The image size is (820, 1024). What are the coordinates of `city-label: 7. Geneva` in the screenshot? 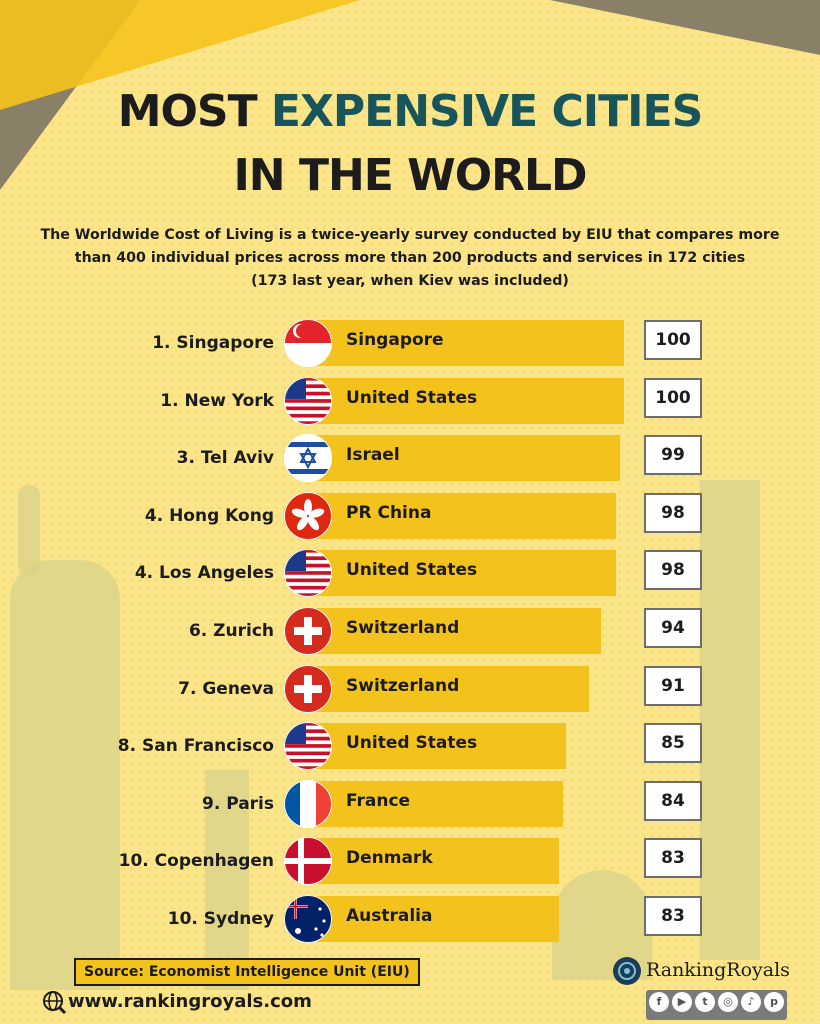 It's located at (226, 688).